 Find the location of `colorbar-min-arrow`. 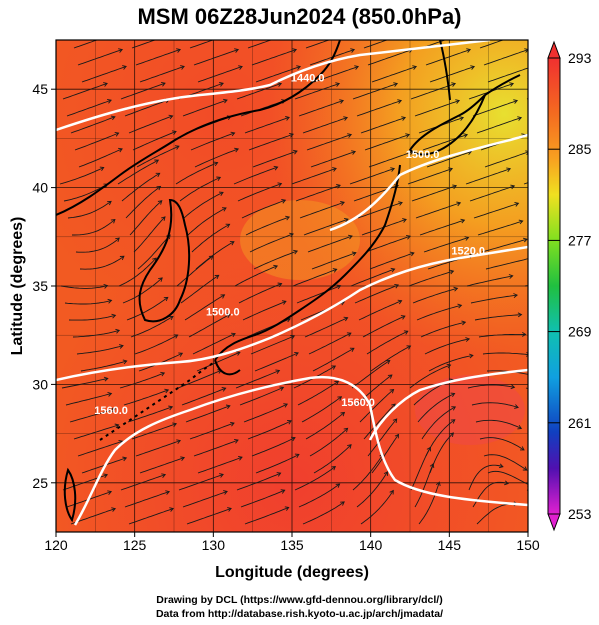

colorbar-min-arrow is located at coordinates (554, 522).